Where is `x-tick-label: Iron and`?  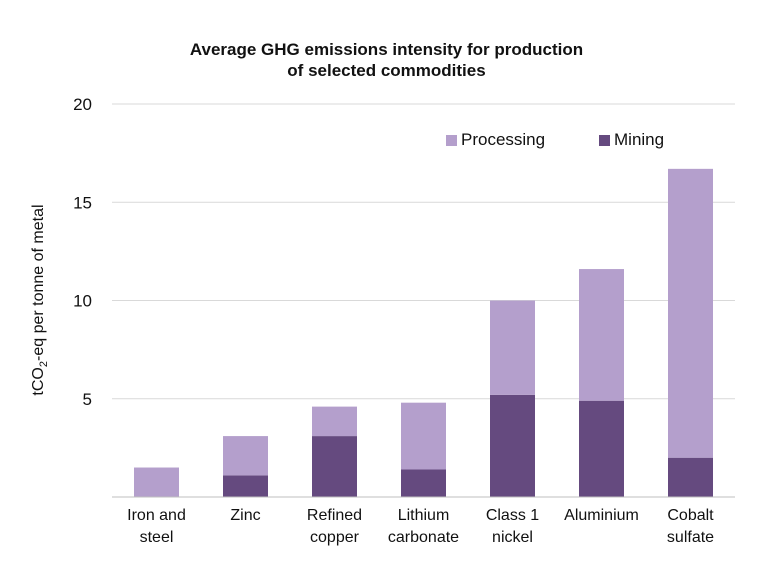 x-tick-label: Iron and is located at coordinates (156, 515).